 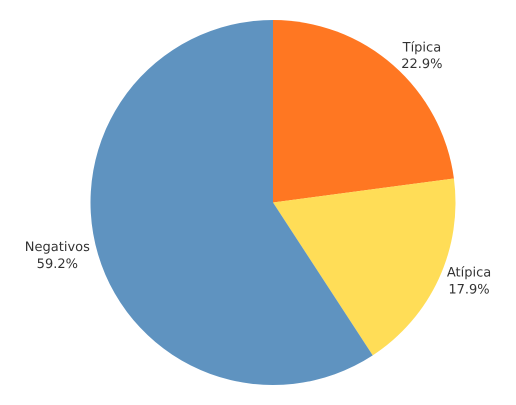 I want to click on slice-label: Atípica, so click(x=469, y=272).